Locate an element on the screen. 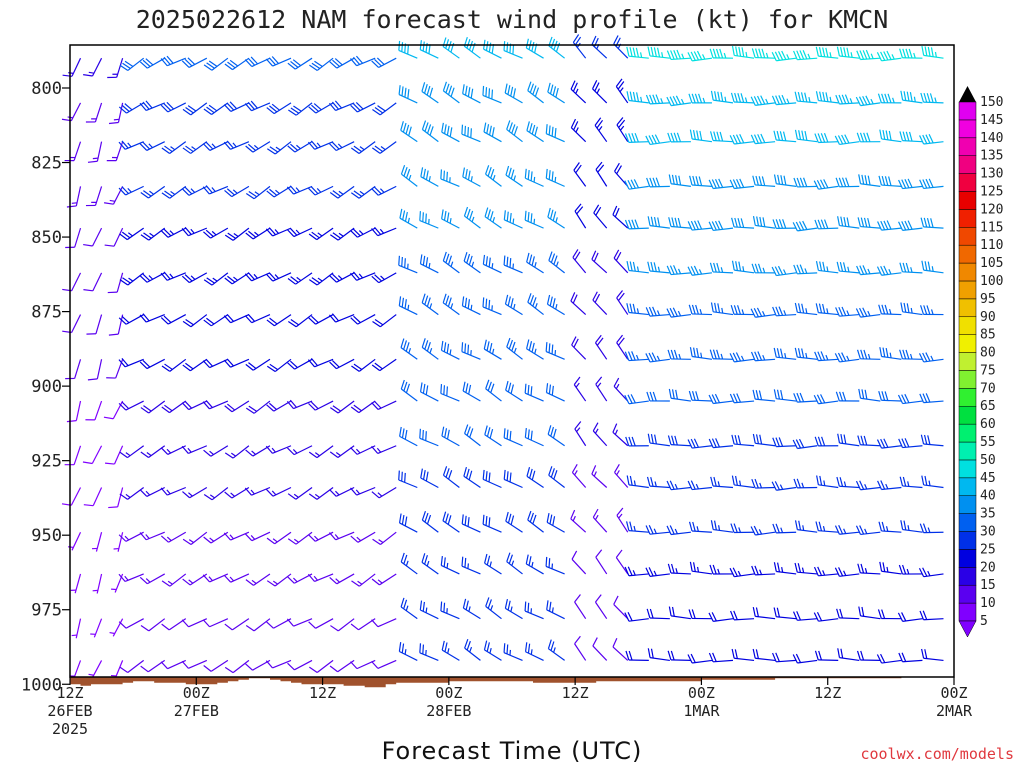 Image resolution: width=1024 pixels, height=768 pixels. x-tick-label: 27FEB is located at coordinates (196, 711).